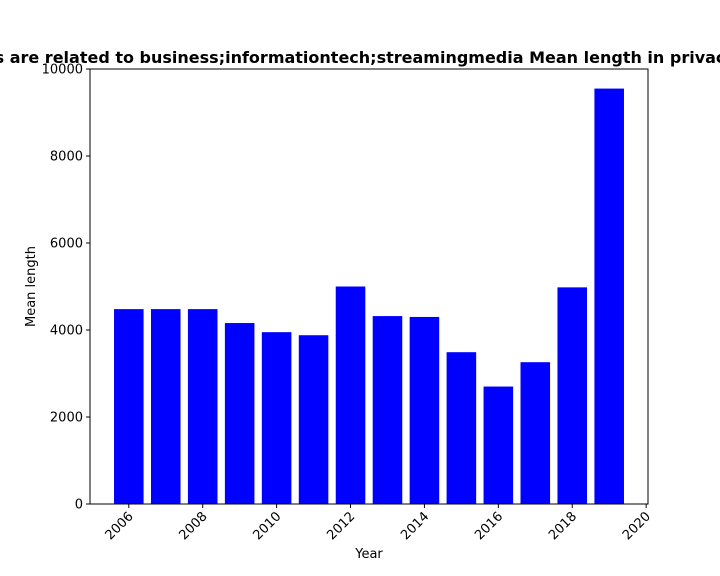 Image resolution: width=720 pixels, height=576 pixels. I want to click on bar-2019, so click(609, 296).